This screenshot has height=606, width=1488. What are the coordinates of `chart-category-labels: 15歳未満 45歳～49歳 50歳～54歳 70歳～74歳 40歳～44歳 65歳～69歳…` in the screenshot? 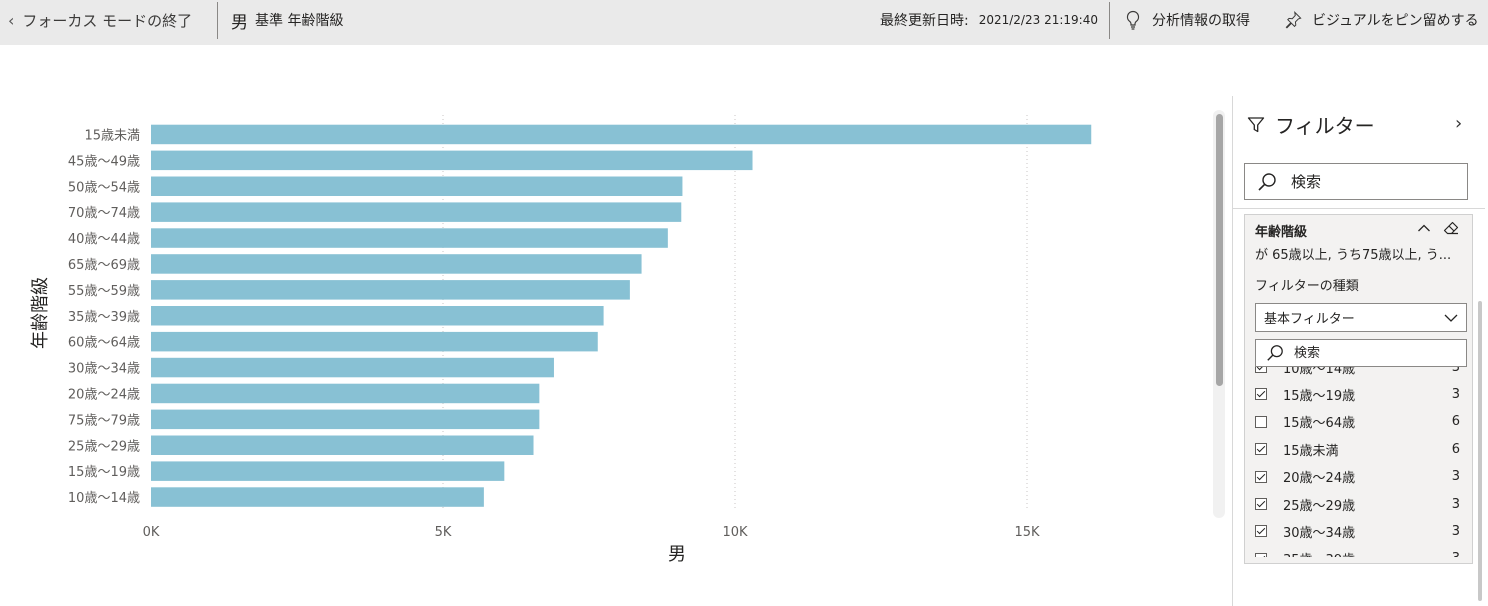 It's located at (104, 317).